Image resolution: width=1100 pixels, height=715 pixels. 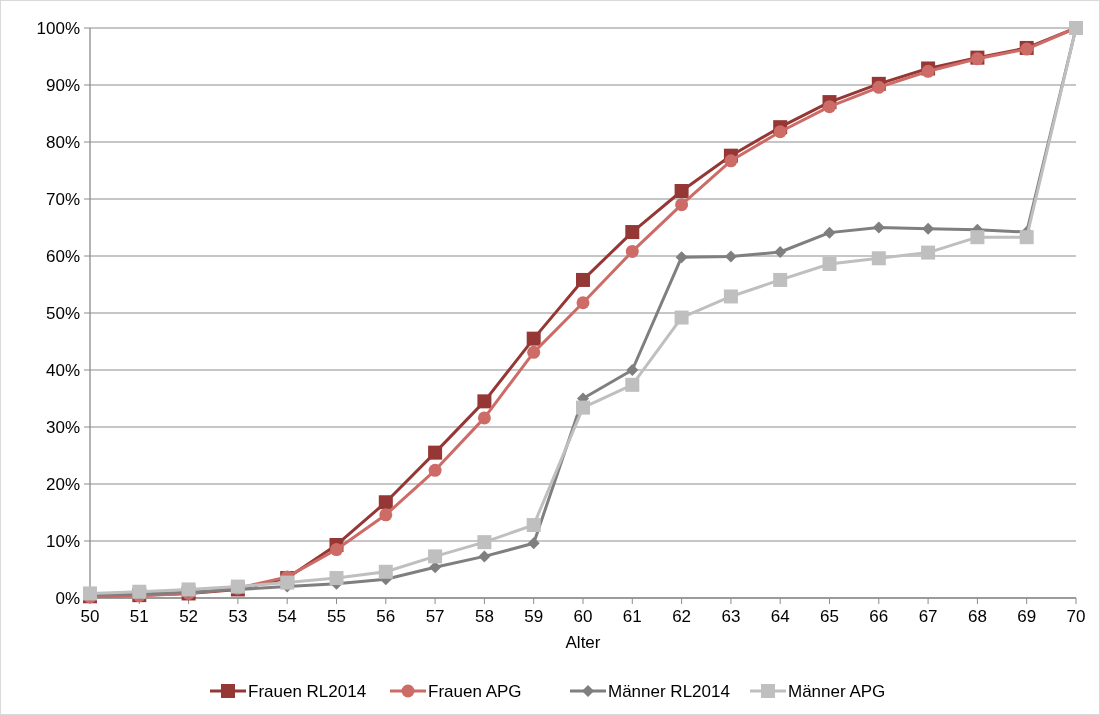 I want to click on x-tick-label: 67, so click(x=928, y=616).